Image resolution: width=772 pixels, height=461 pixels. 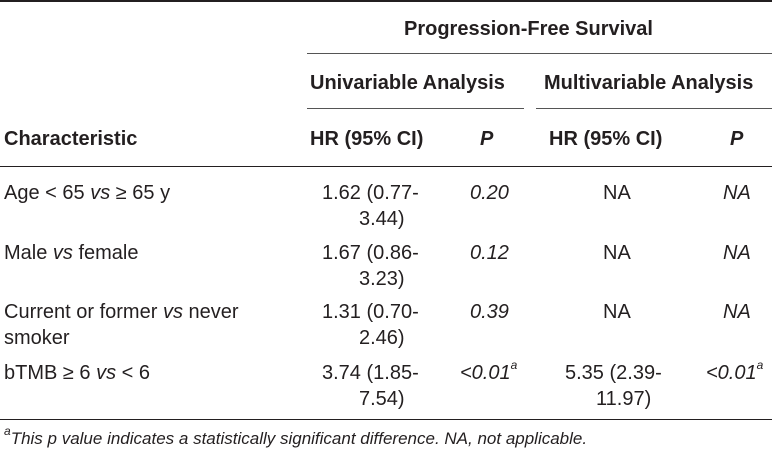 What do you see at coordinates (382, 399) in the screenshot?
I see `uni-hr-cell-cont: 7.54)` at bounding box center [382, 399].